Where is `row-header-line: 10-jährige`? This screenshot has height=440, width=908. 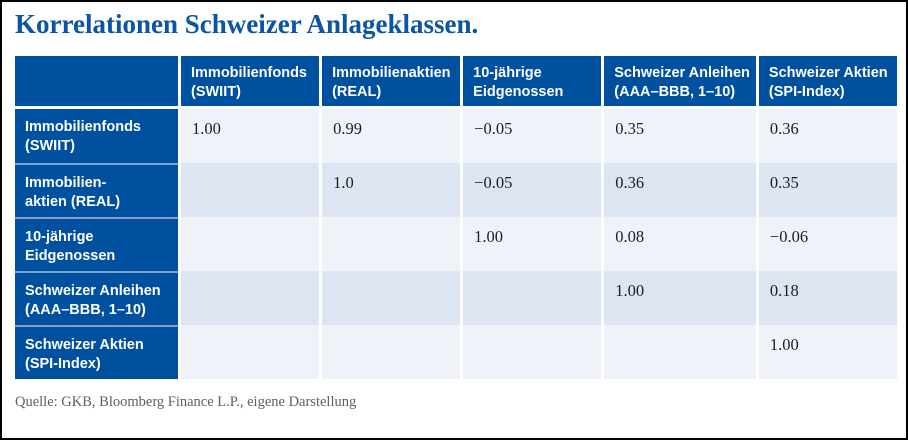
row-header-line: 10-jährige is located at coordinates (59, 237).